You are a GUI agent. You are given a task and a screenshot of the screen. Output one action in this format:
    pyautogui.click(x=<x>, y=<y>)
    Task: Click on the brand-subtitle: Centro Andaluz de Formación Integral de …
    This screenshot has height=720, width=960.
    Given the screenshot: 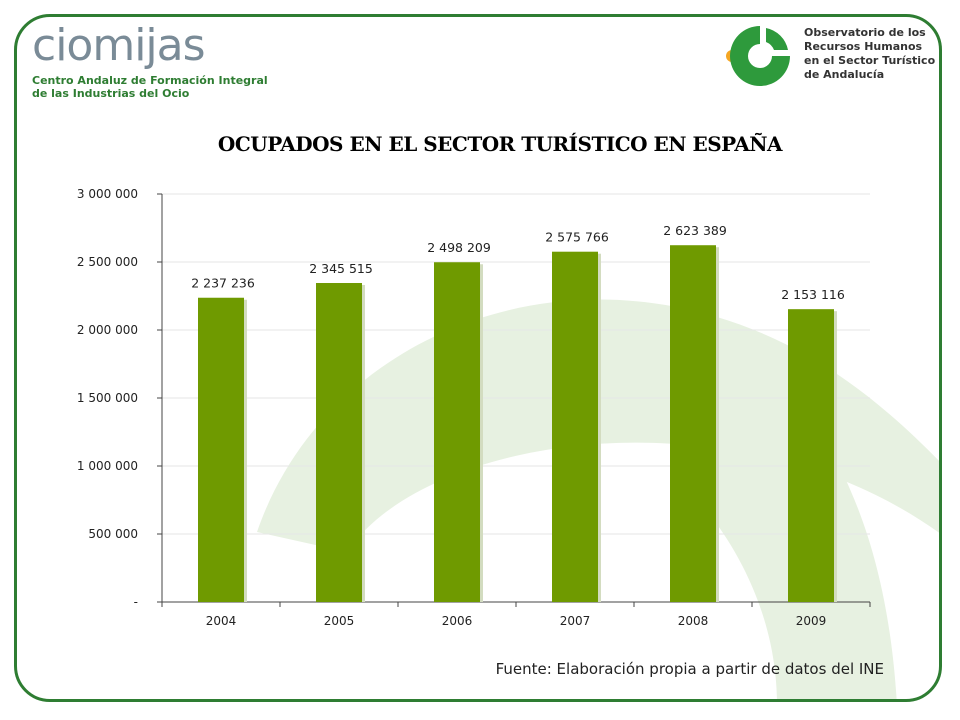 What is the action you would take?
    pyautogui.click(x=150, y=87)
    